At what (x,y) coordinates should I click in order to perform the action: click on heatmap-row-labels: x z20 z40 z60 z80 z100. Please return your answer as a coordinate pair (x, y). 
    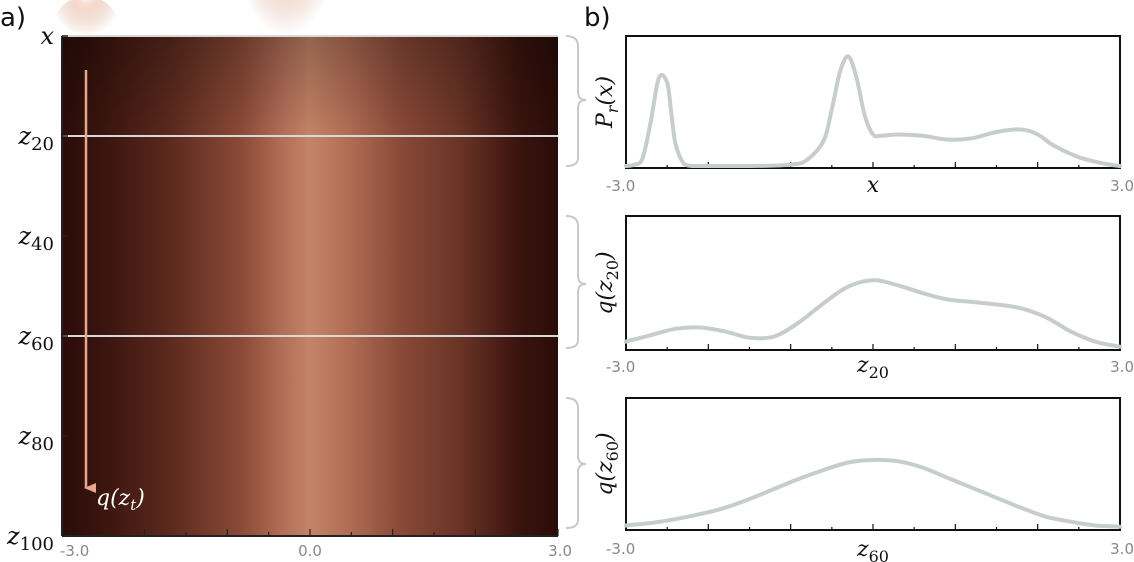
    Looking at the image, I should click on (37, 288).